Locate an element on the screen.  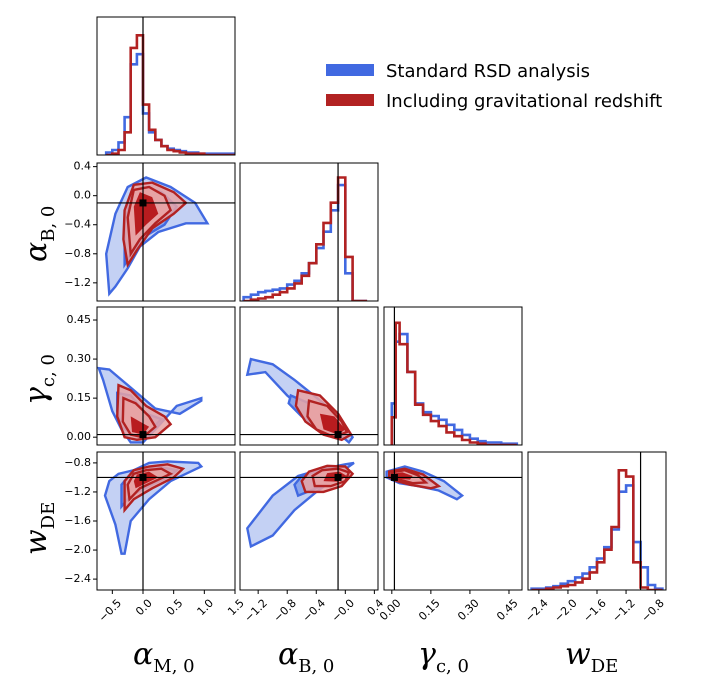
x-tick-label: −0.4 is located at coordinates (314, 611).